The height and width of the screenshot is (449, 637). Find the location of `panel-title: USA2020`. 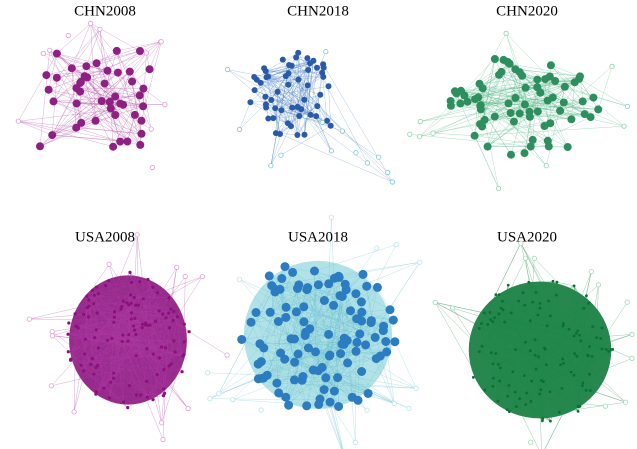

panel-title: USA2020 is located at coordinates (527, 237).